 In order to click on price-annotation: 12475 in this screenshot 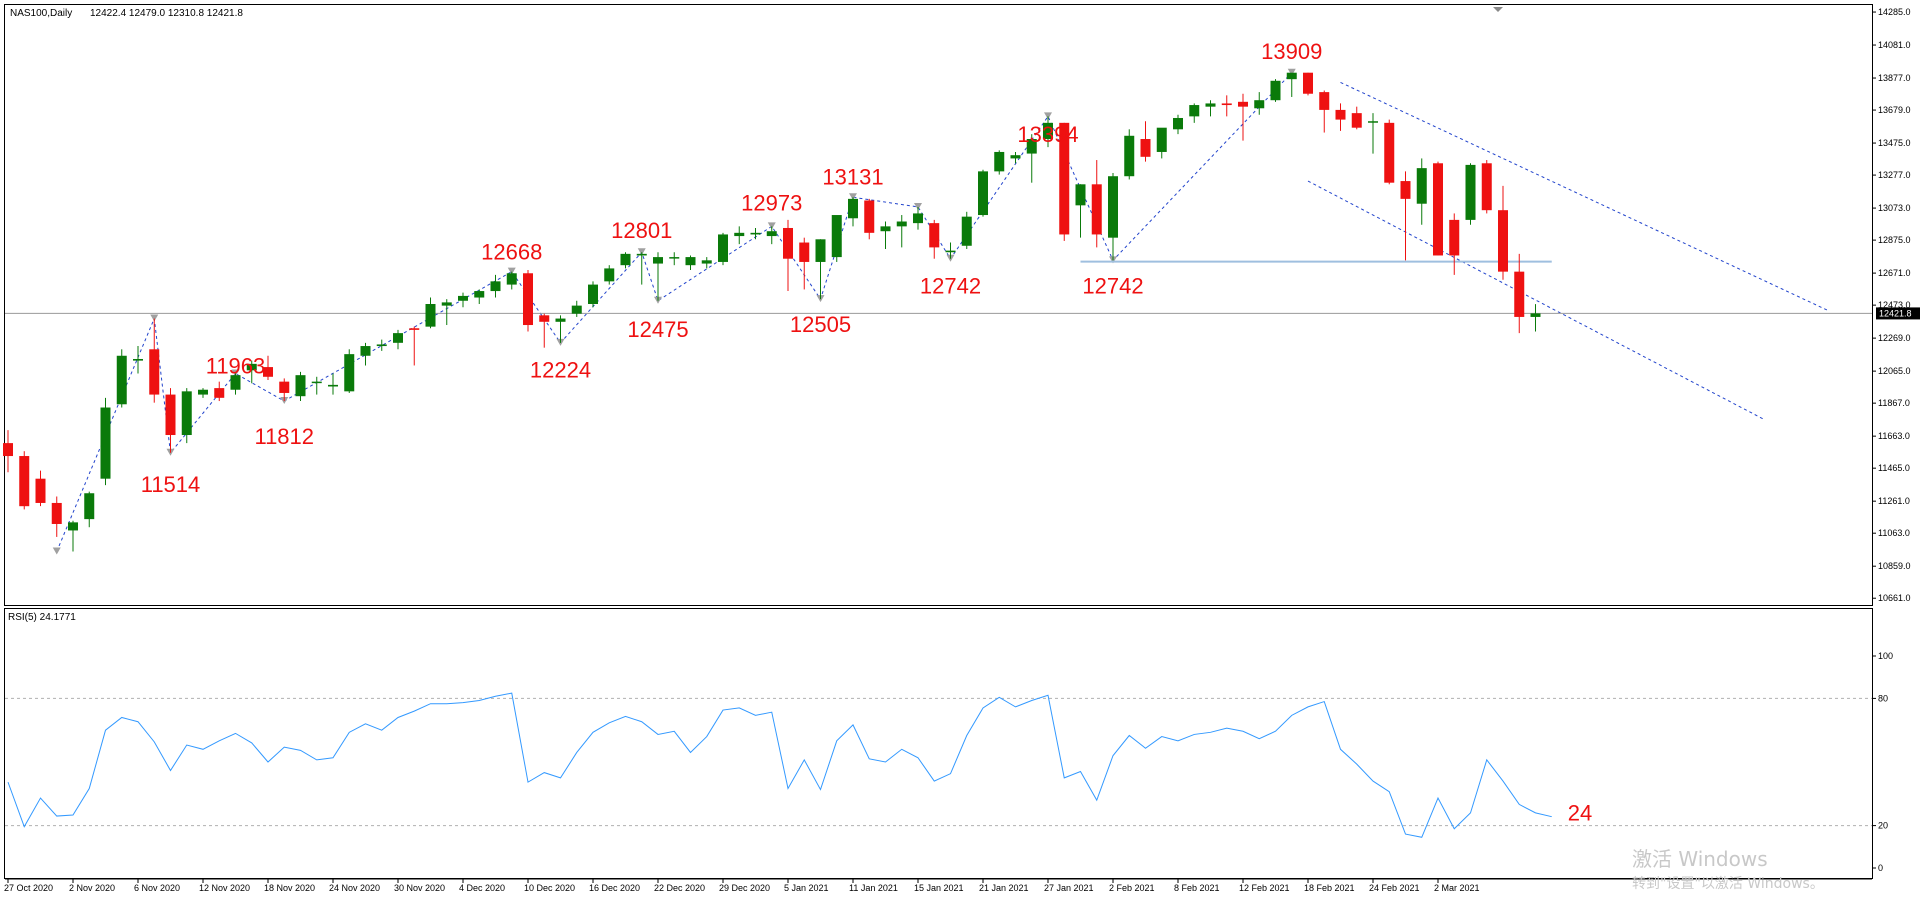, I will do `click(657, 329)`.